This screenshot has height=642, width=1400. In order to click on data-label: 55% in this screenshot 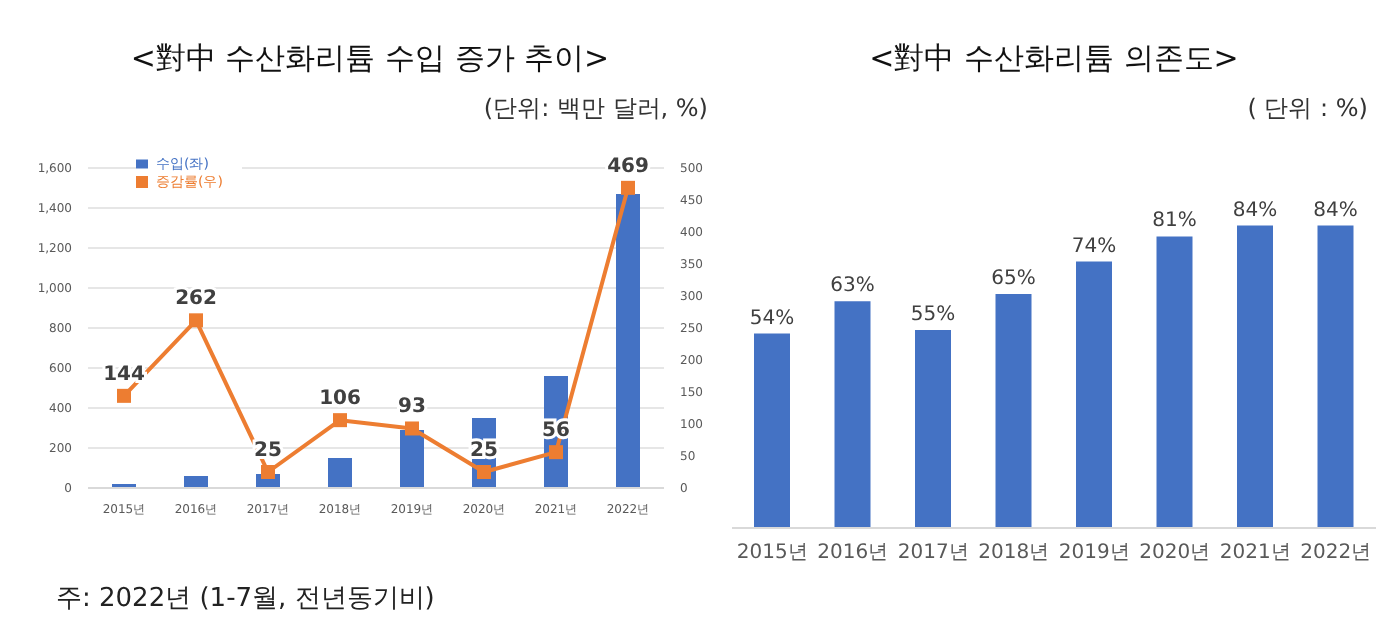, I will do `click(933, 315)`.